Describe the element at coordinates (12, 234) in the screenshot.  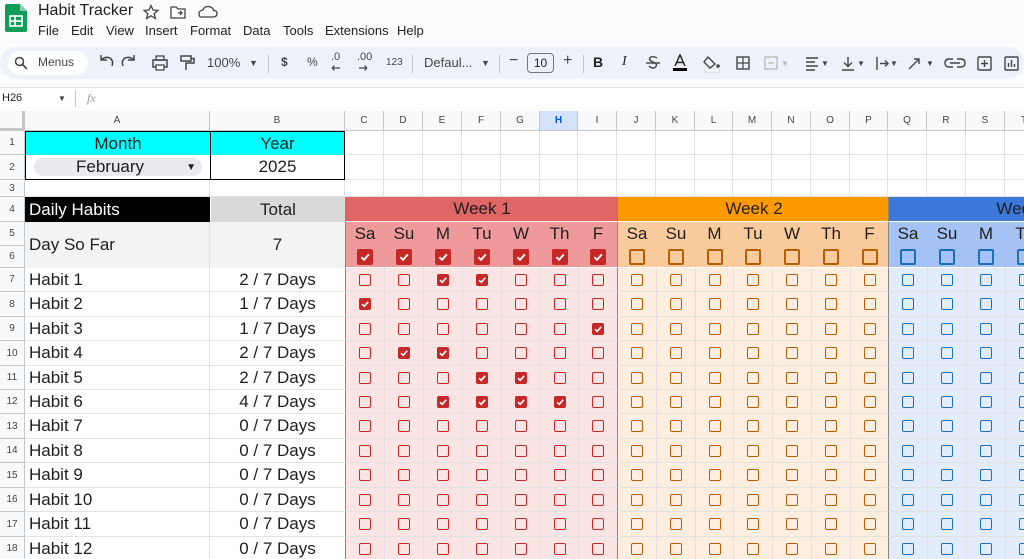
I see `row-header: 5` at that location.